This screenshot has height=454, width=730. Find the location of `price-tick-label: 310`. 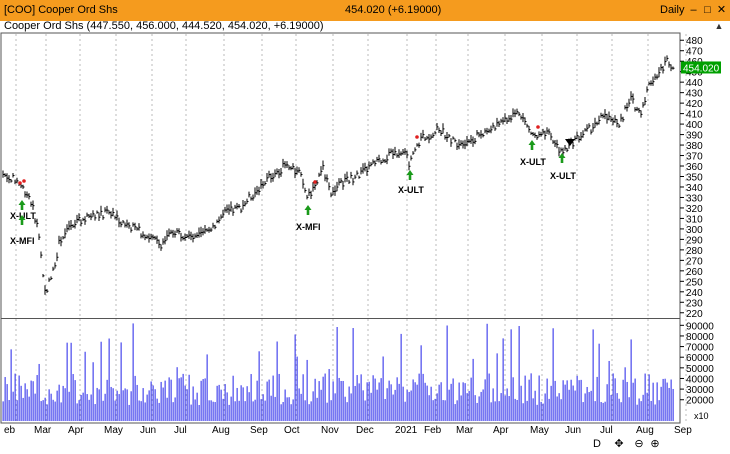

price-tick-label: 310 is located at coordinates (694, 219).